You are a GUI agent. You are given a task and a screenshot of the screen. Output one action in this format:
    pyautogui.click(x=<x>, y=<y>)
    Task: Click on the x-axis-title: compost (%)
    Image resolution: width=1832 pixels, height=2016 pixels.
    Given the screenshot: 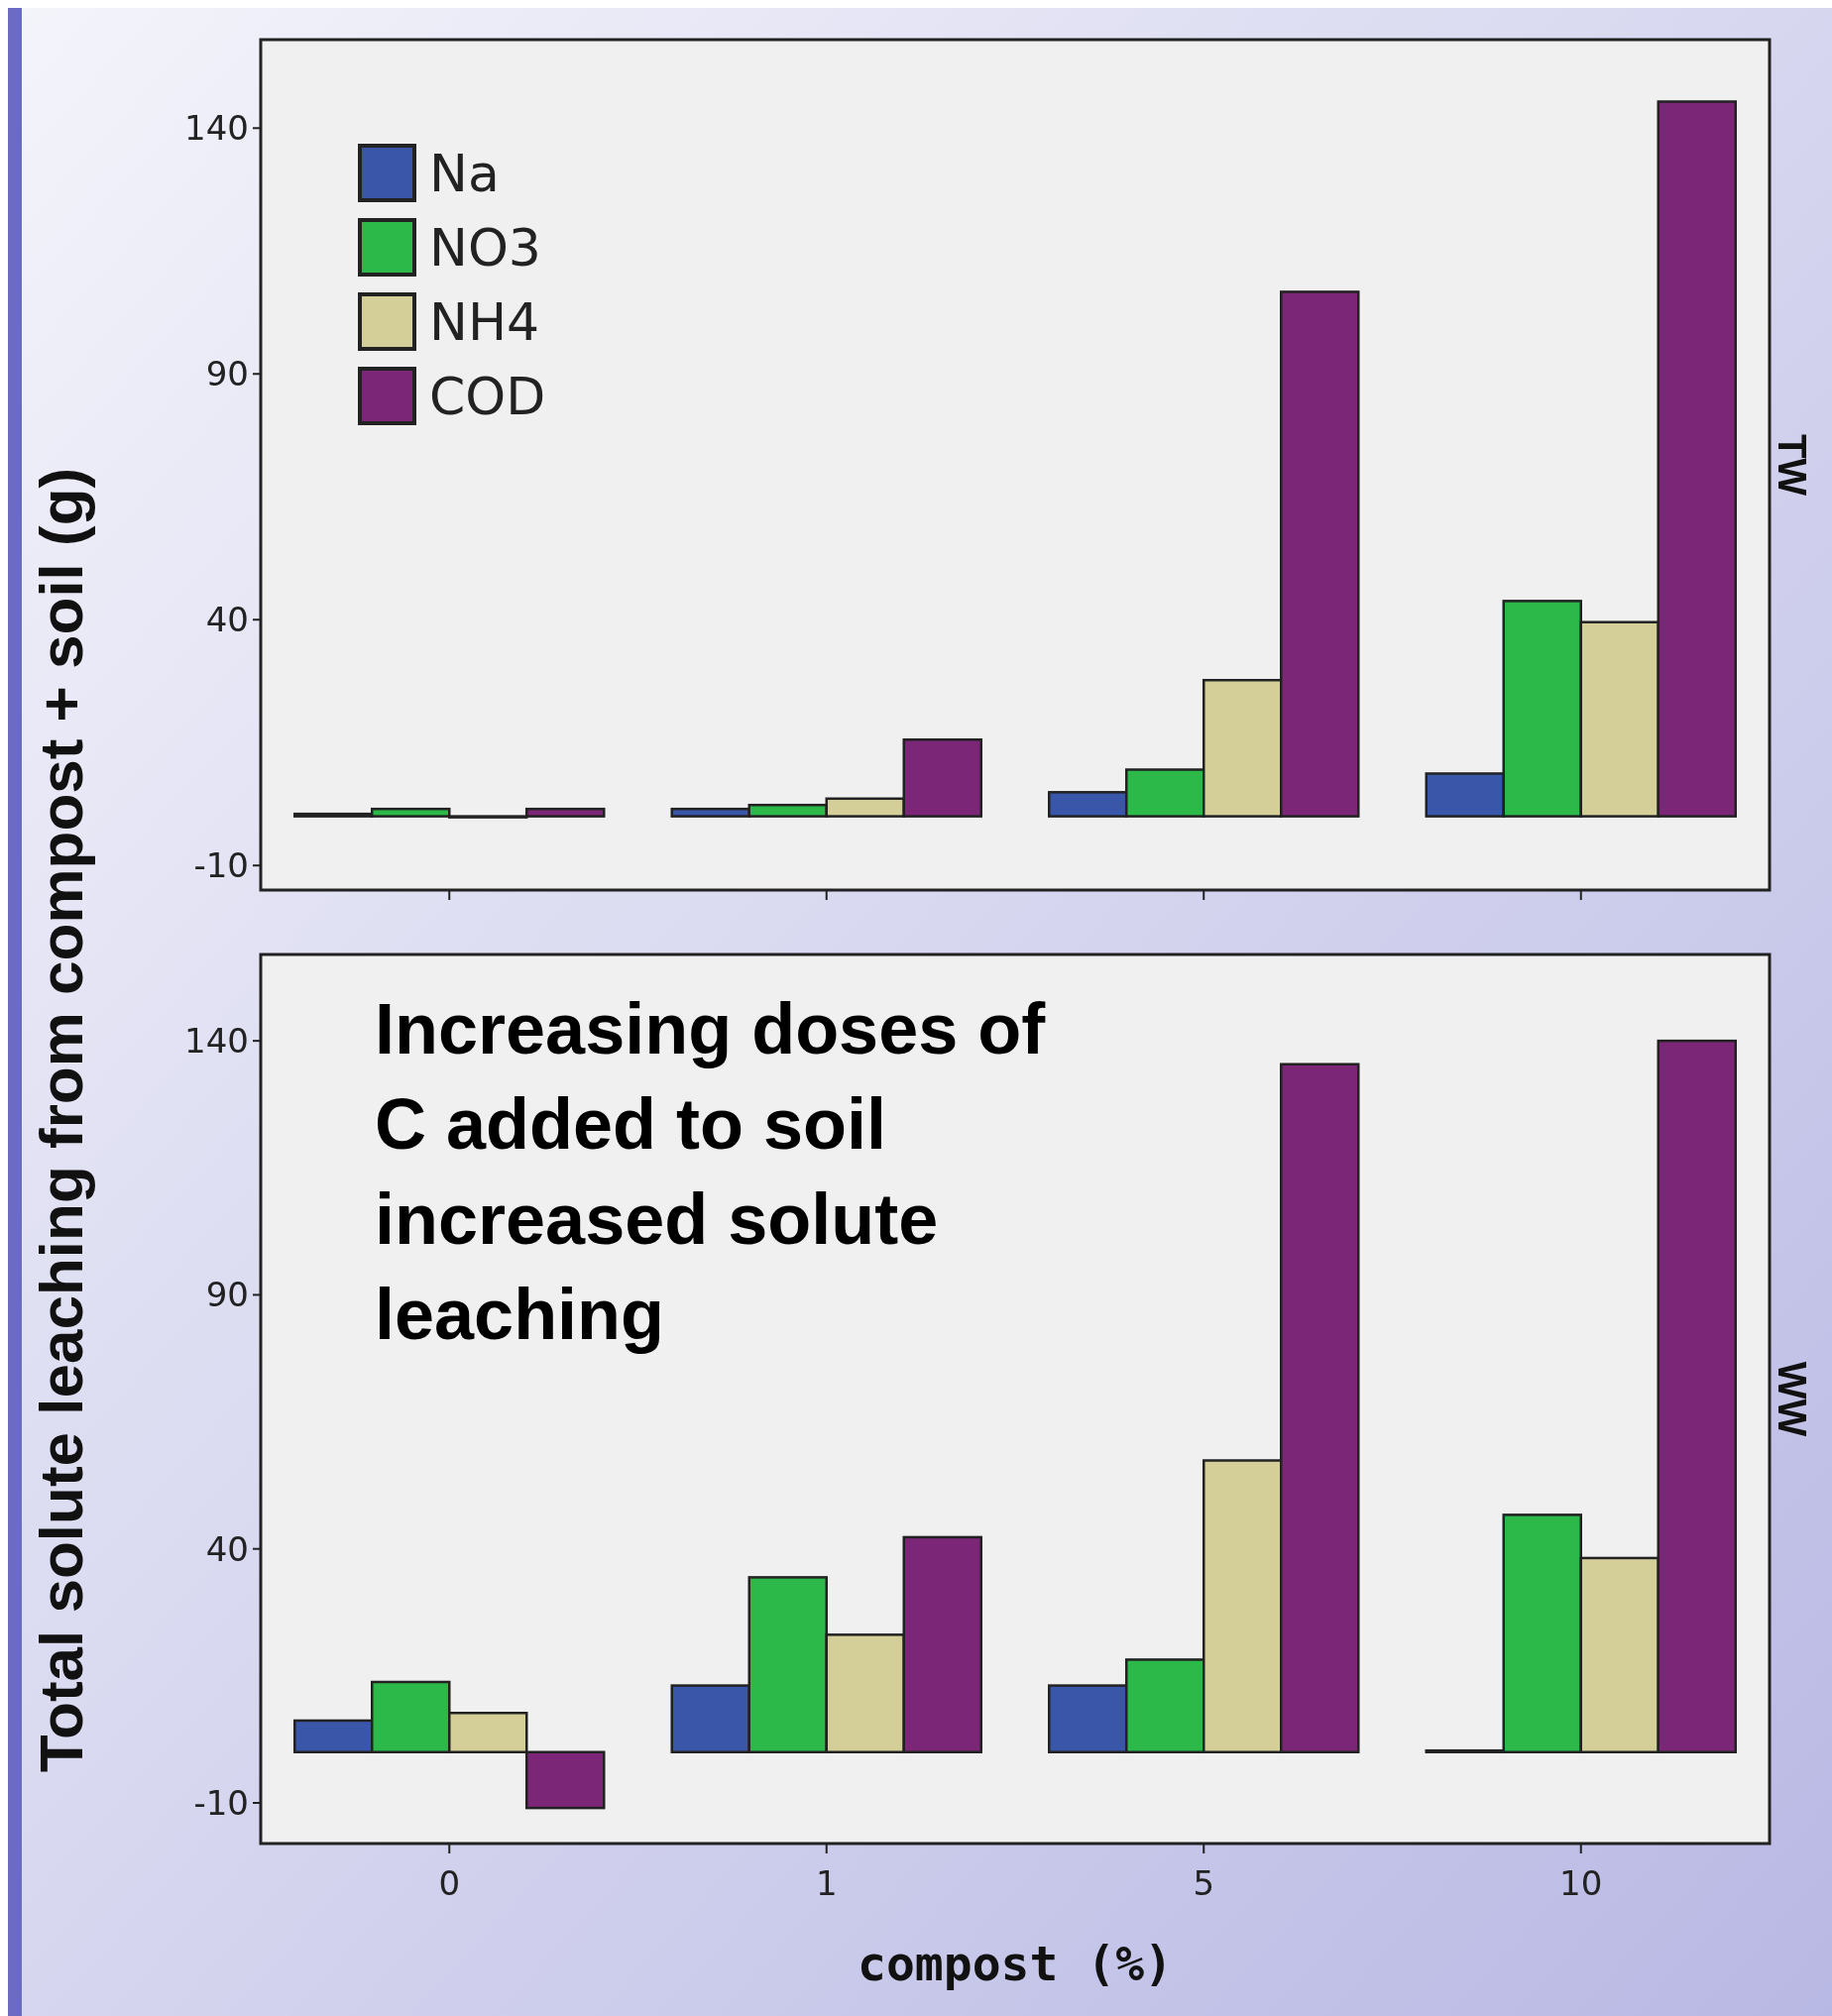 What is the action you would take?
    pyautogui.click(x=1015, y=1963)
    